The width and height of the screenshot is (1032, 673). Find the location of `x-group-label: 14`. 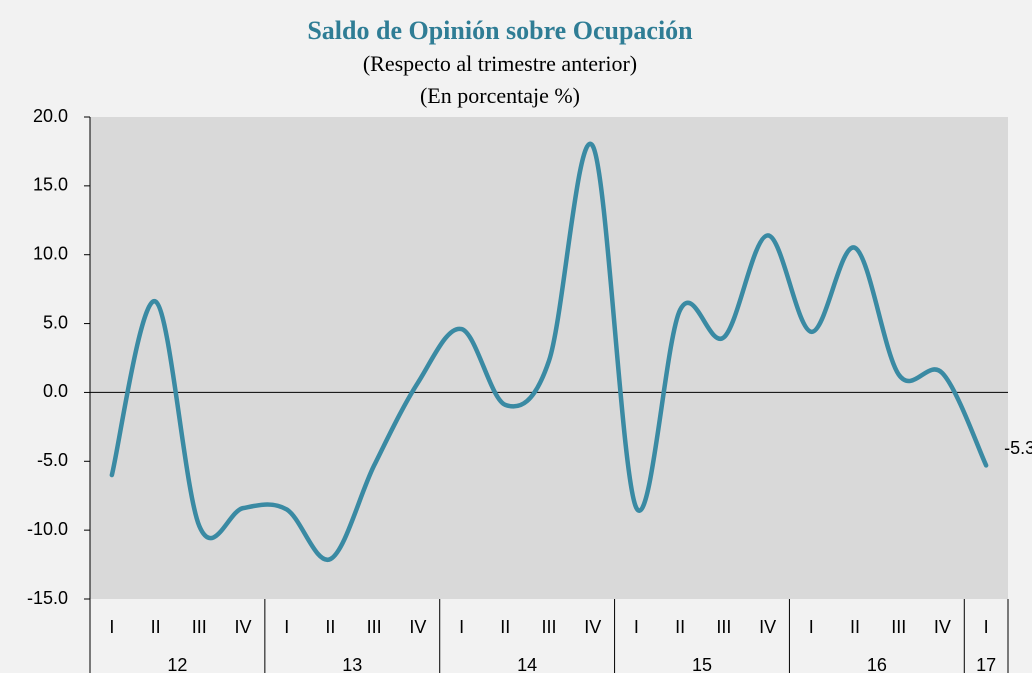

x-group-label: 14 is located at coordinates (527, 664).